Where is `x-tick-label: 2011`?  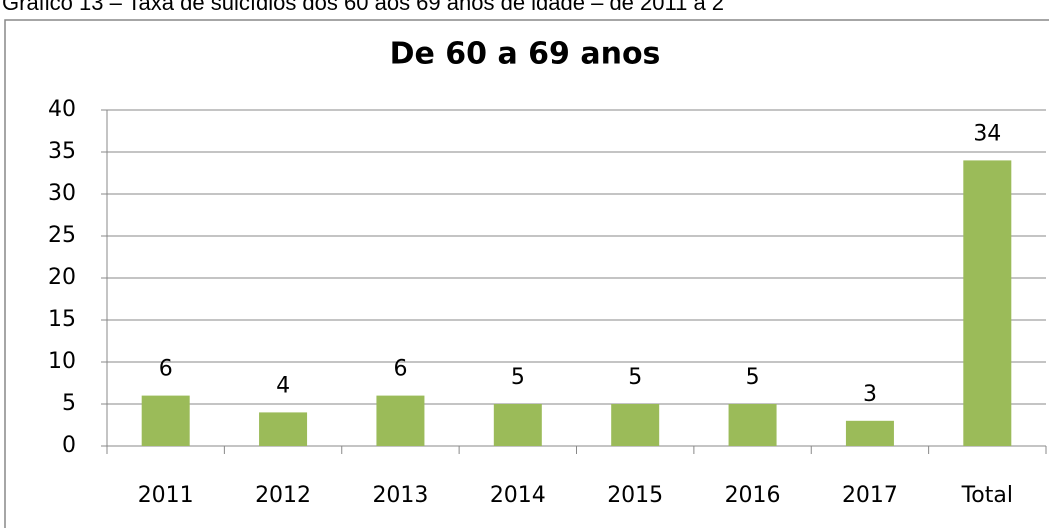
x-tick-label: 2011 is located at coordinates (166, 495).